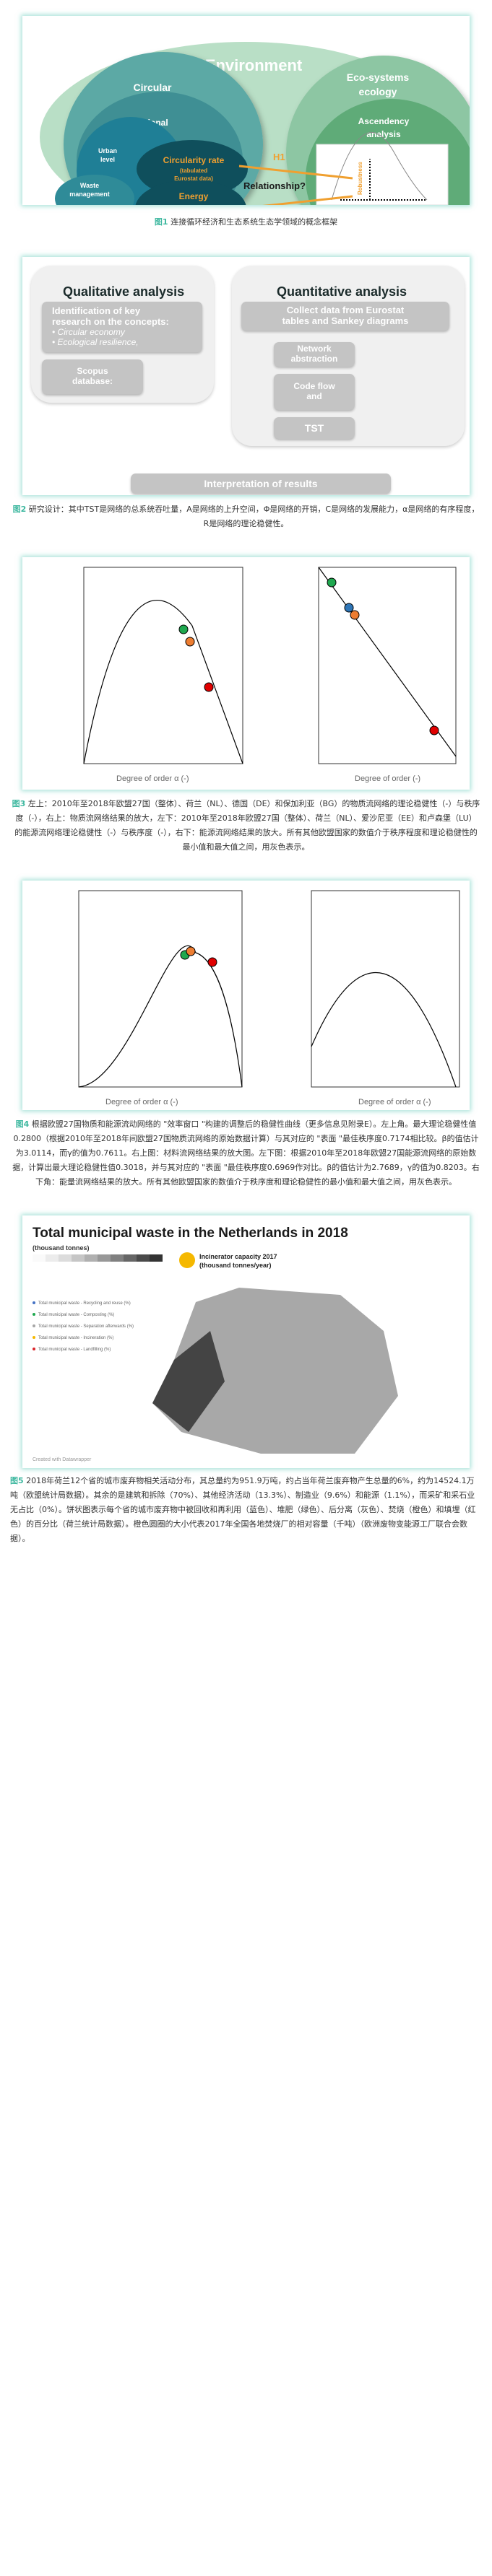  Describe the element at coordinates (355, 615) in the screenshot. I see `zoom-point-nl` at that location.